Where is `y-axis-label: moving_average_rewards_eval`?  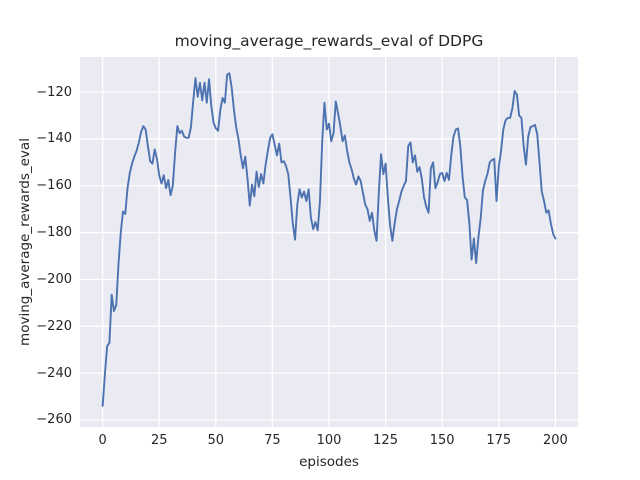
y-axis-label: moving_average_rewards_eval is located at coordinates (25, 242).